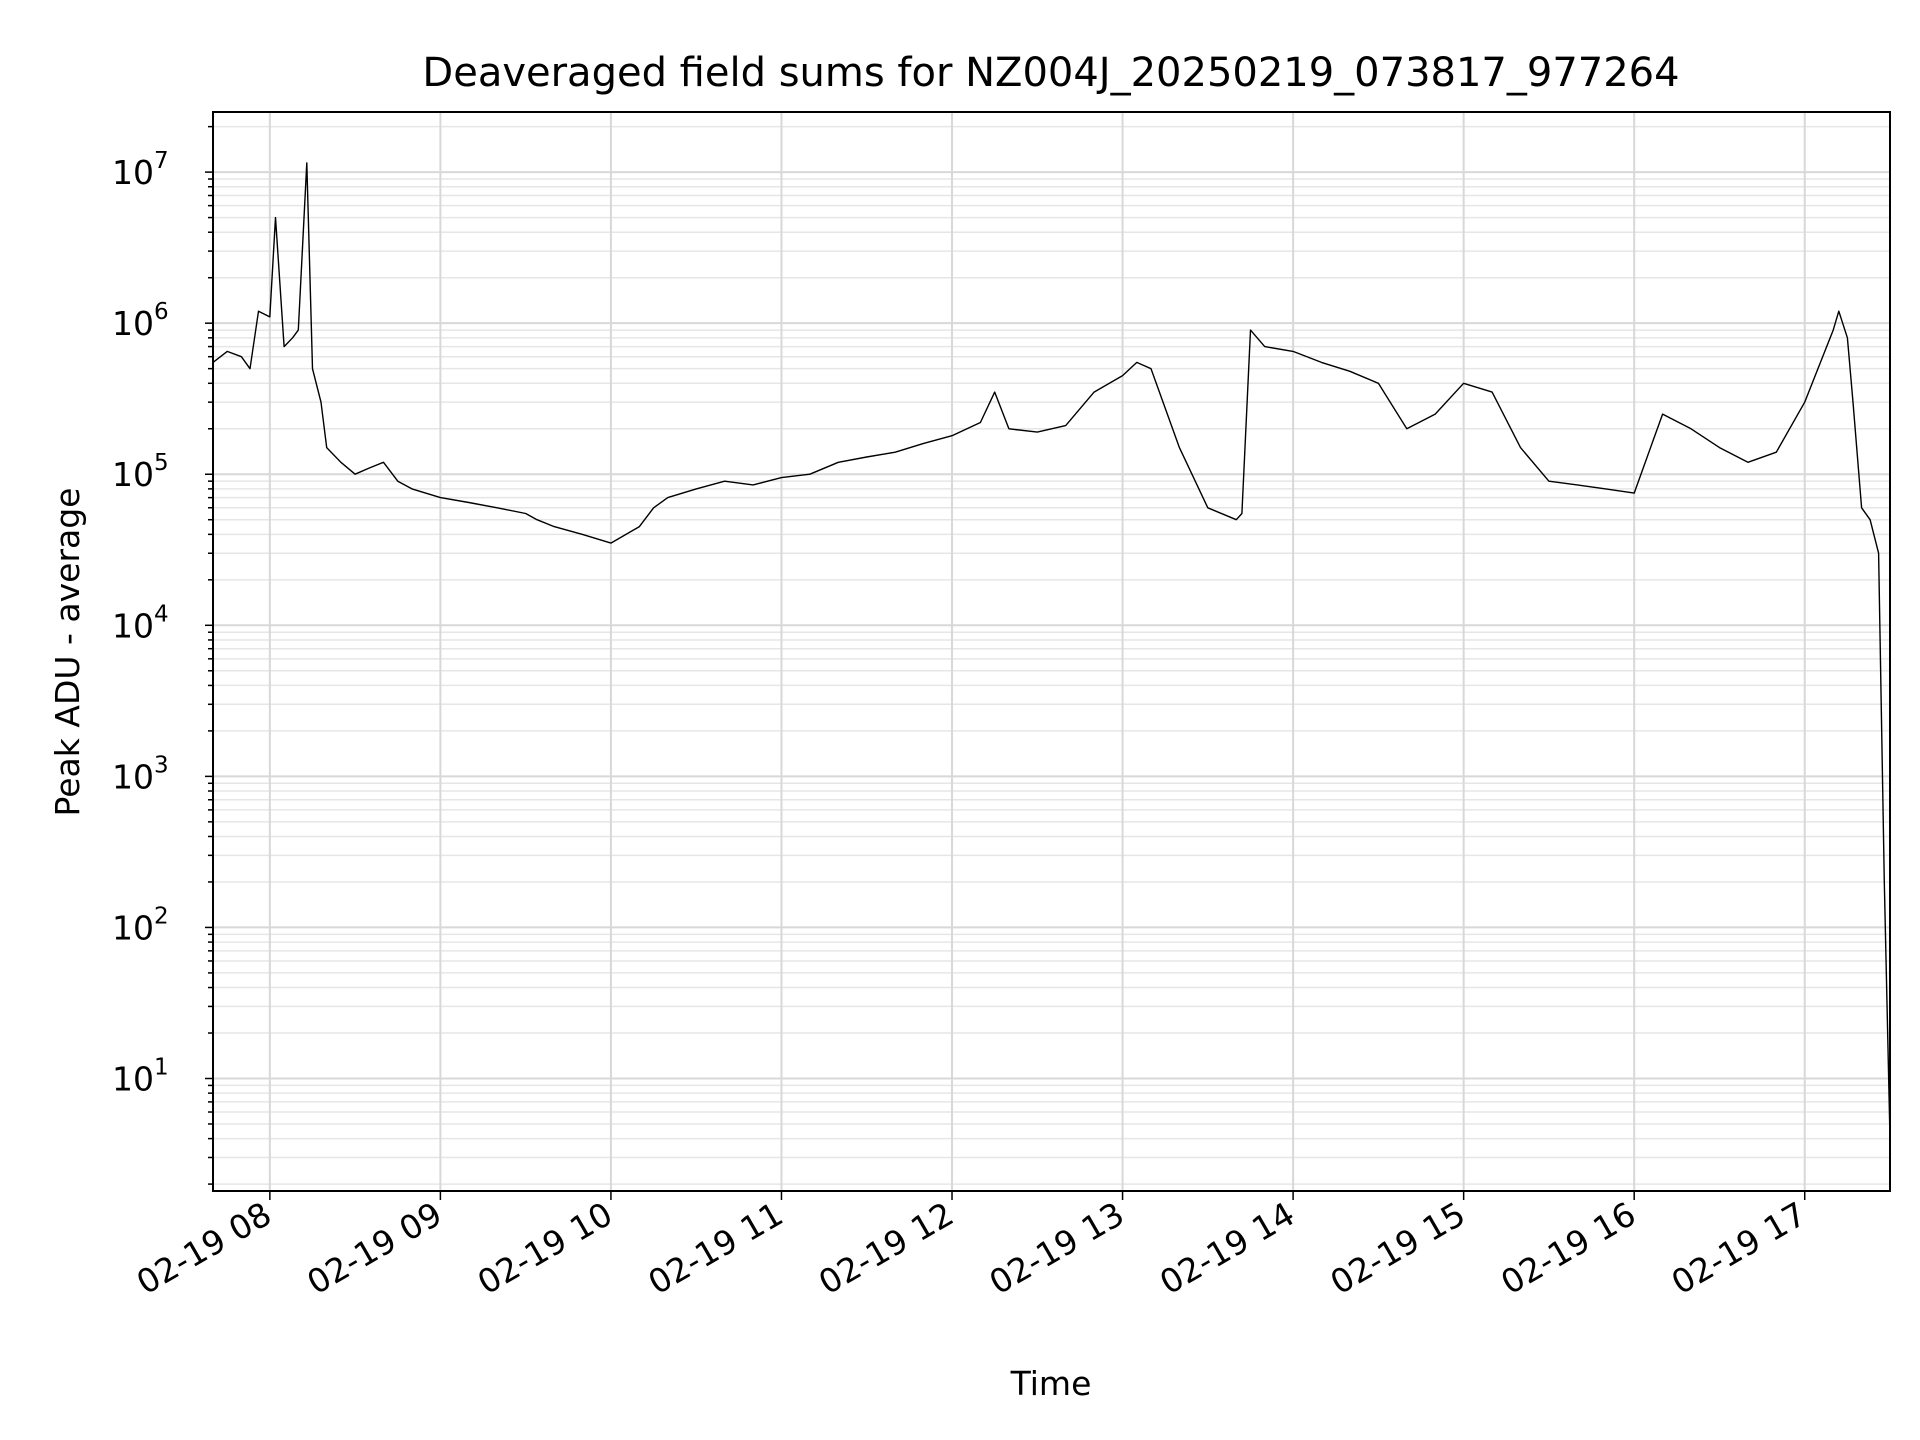 The width and height of the screenshot is (1920, 1440). I want to click on y-tick-label: 10², so click(140, 925).